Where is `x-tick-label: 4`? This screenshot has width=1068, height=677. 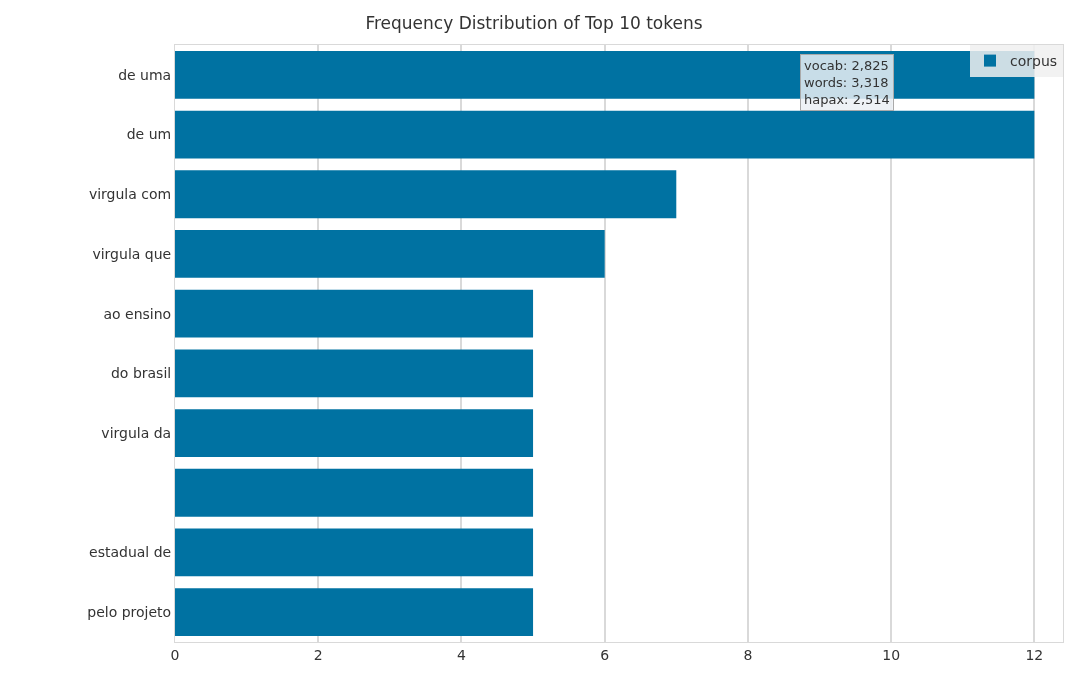 x-tick-label: 4 is located at coordinates (461, 654).